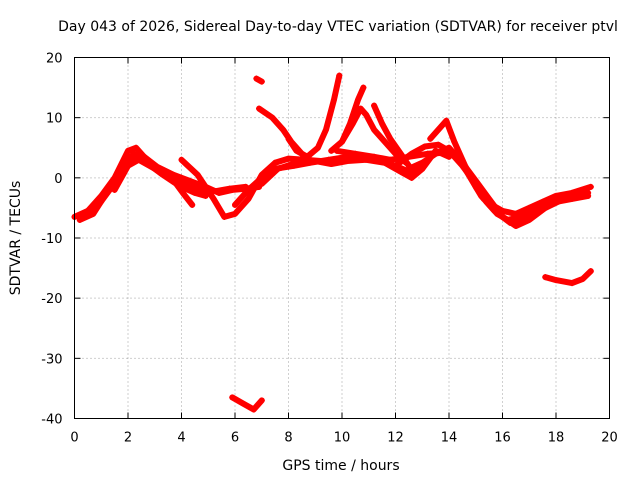 This screenshot has height=480, width=640. I want to click on series-track-d, so click(160, 177).